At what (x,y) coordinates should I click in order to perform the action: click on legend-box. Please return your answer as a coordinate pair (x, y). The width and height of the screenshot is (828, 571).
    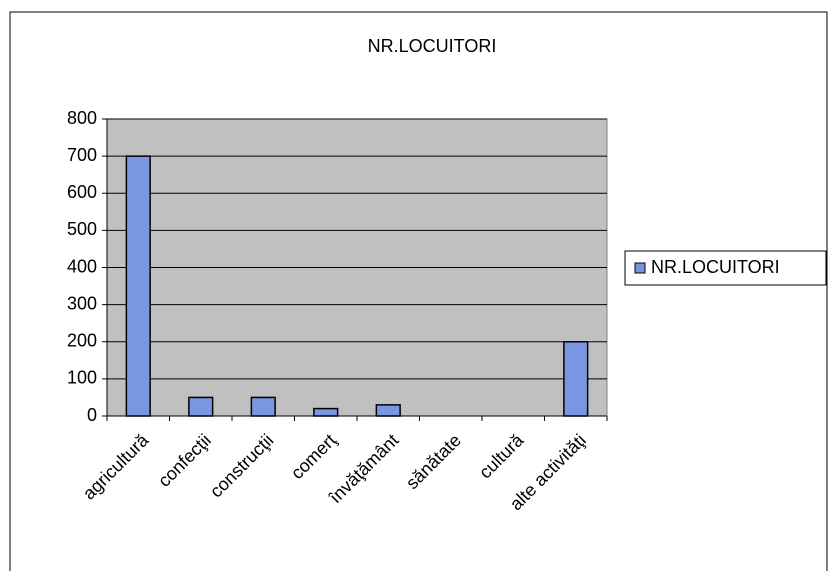
    Looking at the image, I should click on (725, 268).